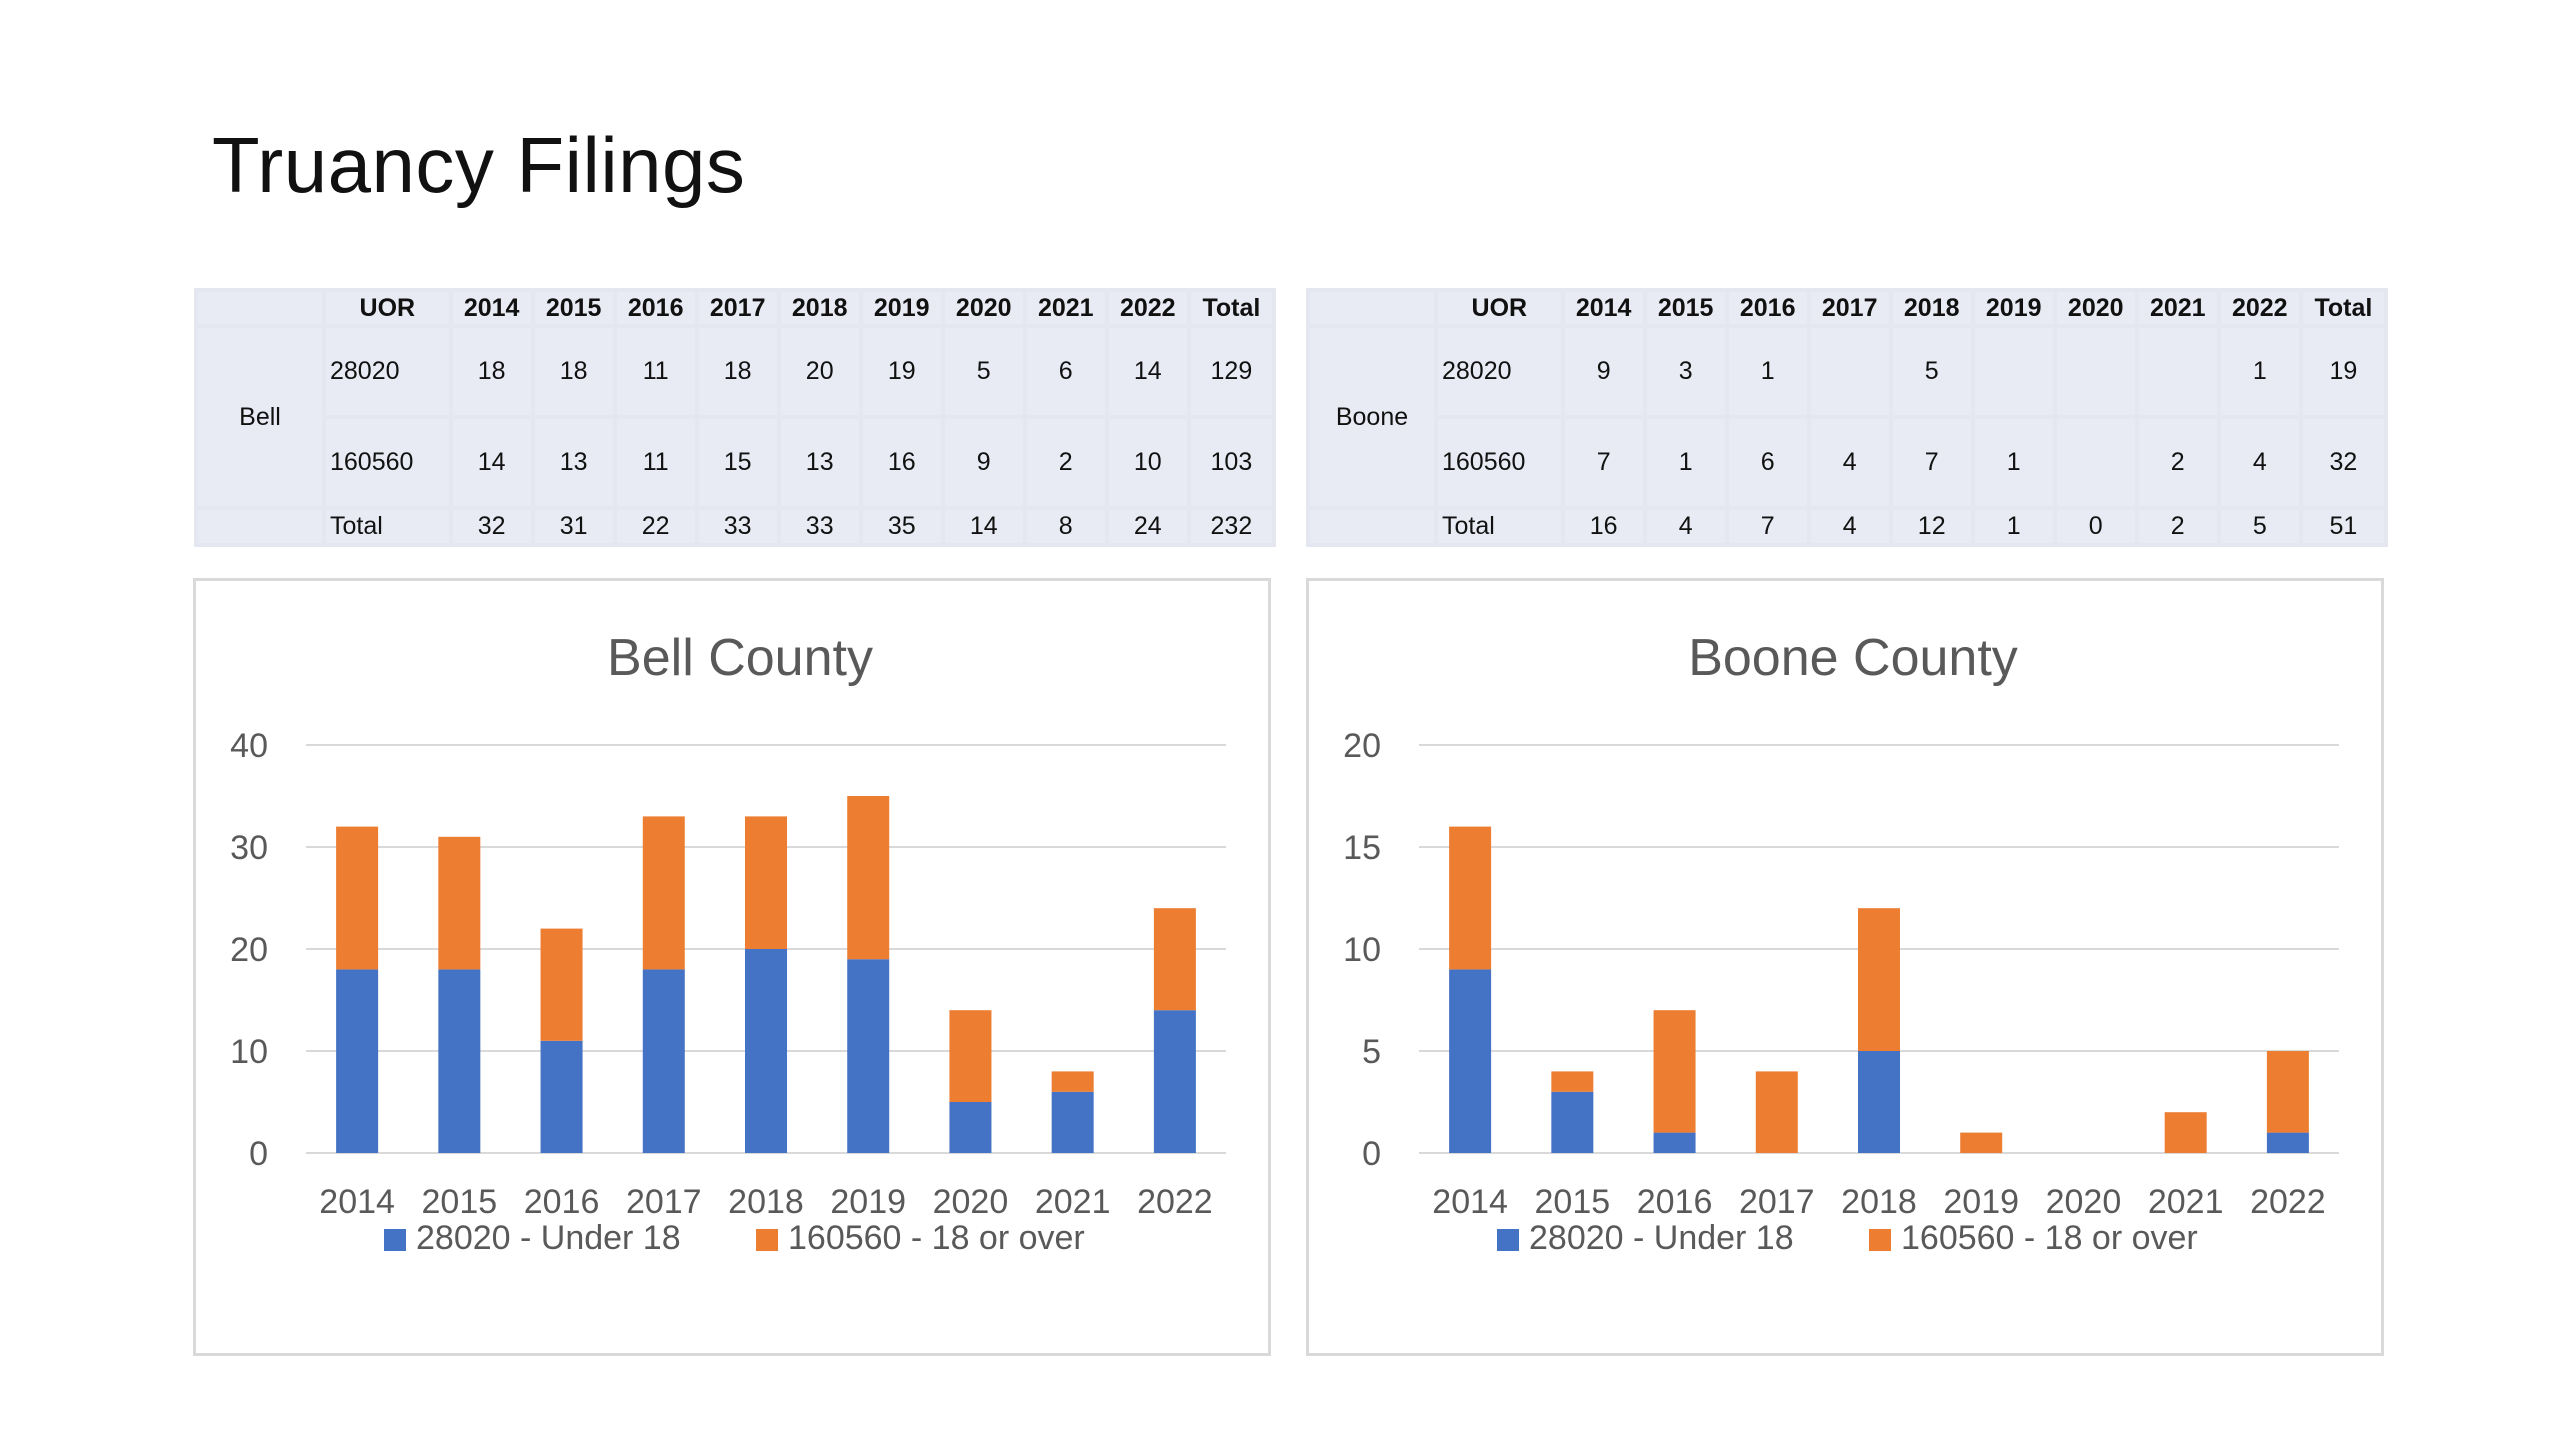 This screenshot has height=1440, width=2560. Describe the element at coordinates (479, 165) in the screenshot. I see `page-title: Truancy Filings` at that location.